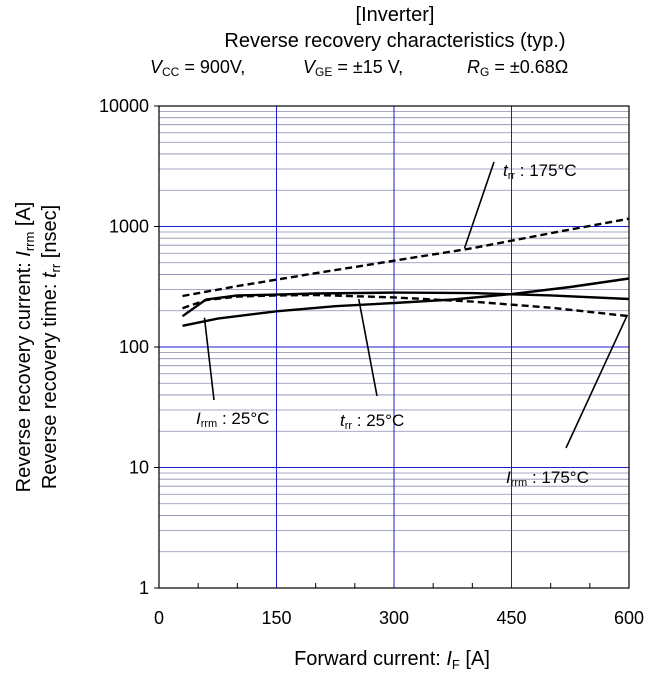 The width and height of the screenshot is (654, 675). I want to click on y-tick-label: 1000, so click(129, 227).